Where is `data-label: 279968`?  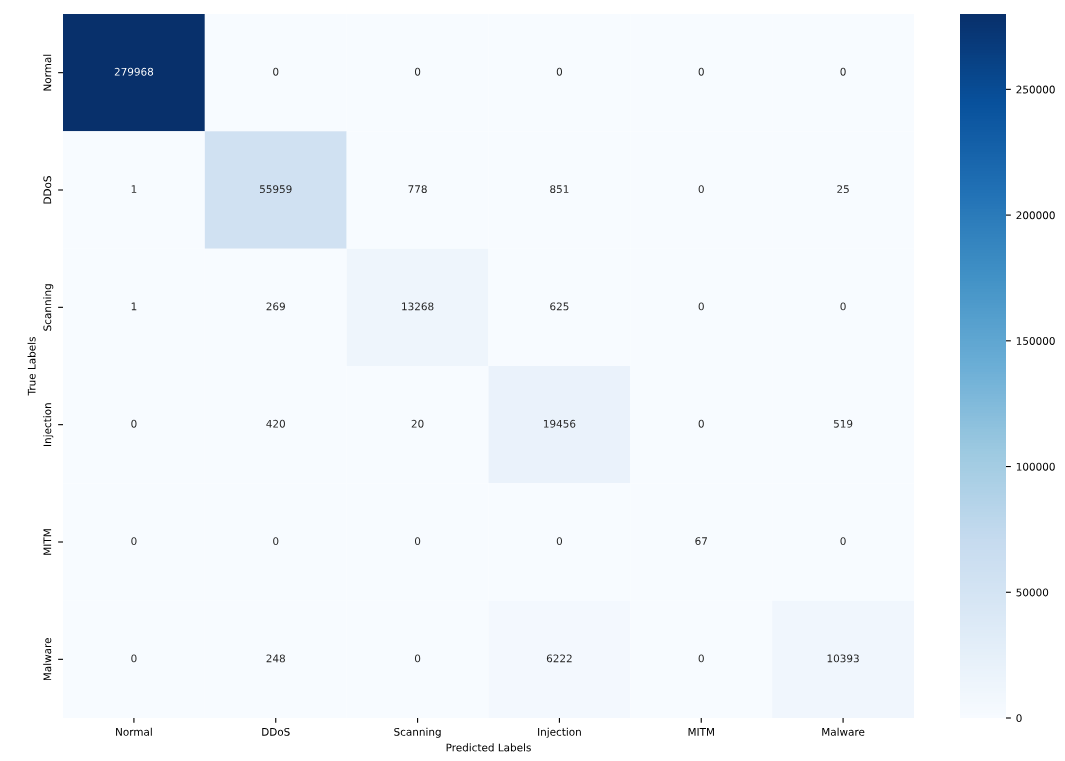
data-label: 279968 is located at coordinates (134, 71).